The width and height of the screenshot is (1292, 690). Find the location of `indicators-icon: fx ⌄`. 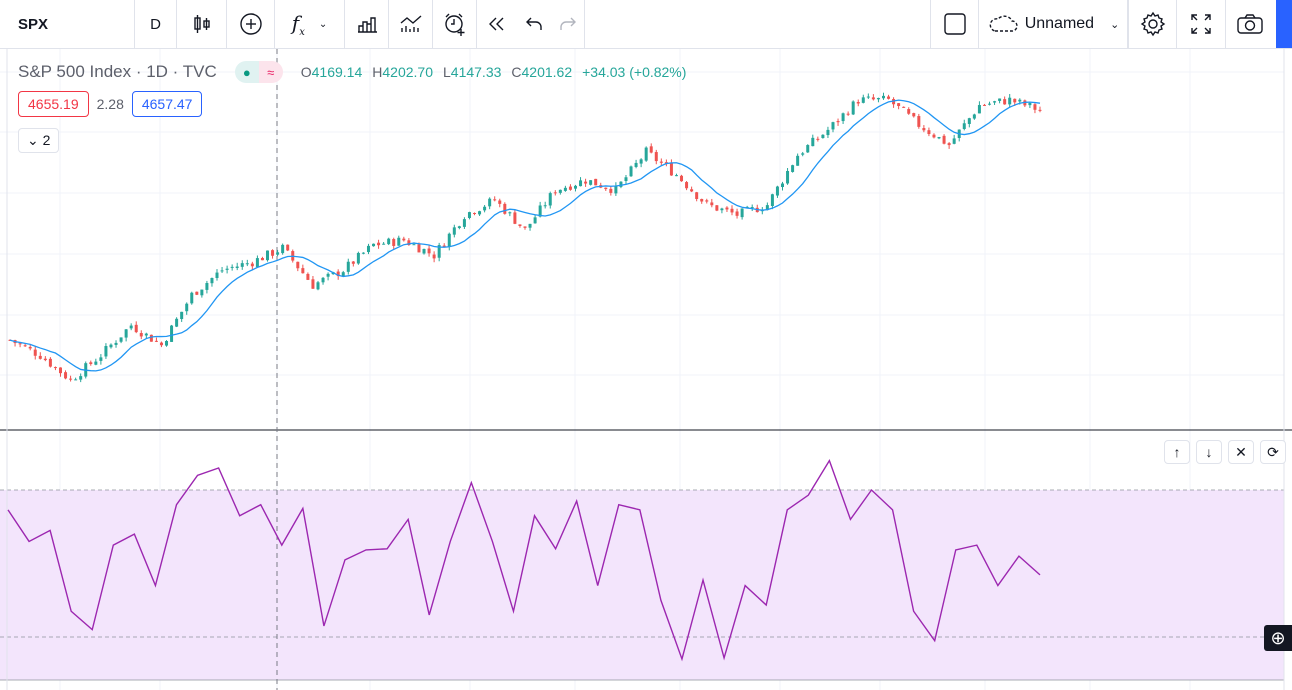

indicators-icon: fx ⌄ is located at coordinates (310, 24).